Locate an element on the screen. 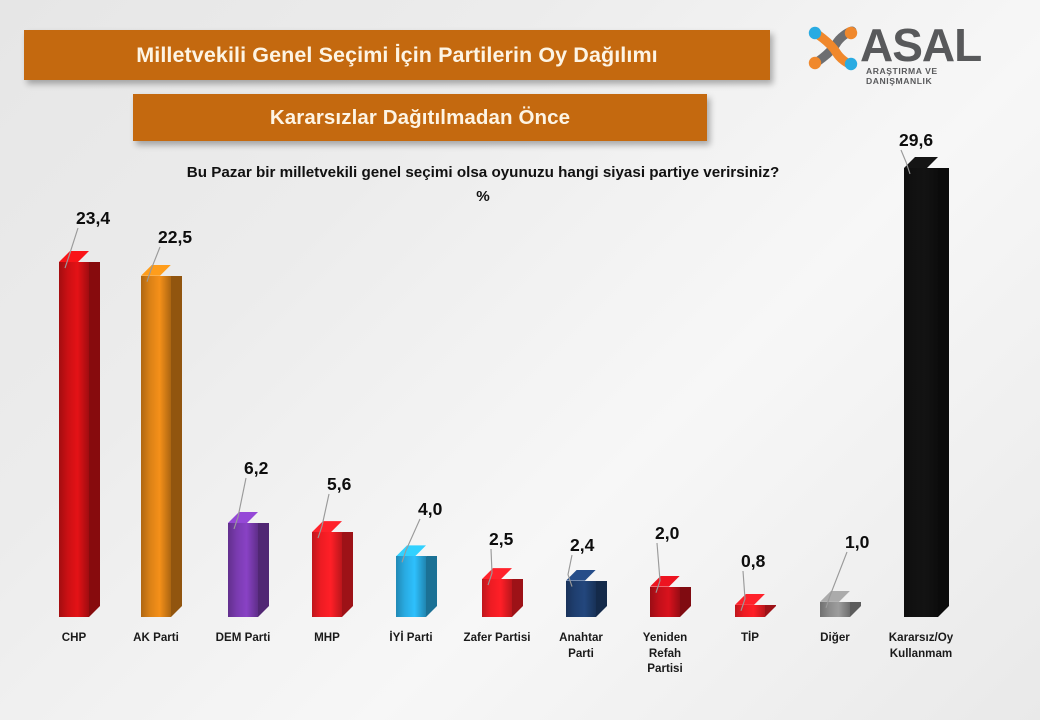 The image size is (1040, 720). chart-subtitle-banner: Kararsızlar Dağıtılmadan Önce is located at coordinates (420, 117).